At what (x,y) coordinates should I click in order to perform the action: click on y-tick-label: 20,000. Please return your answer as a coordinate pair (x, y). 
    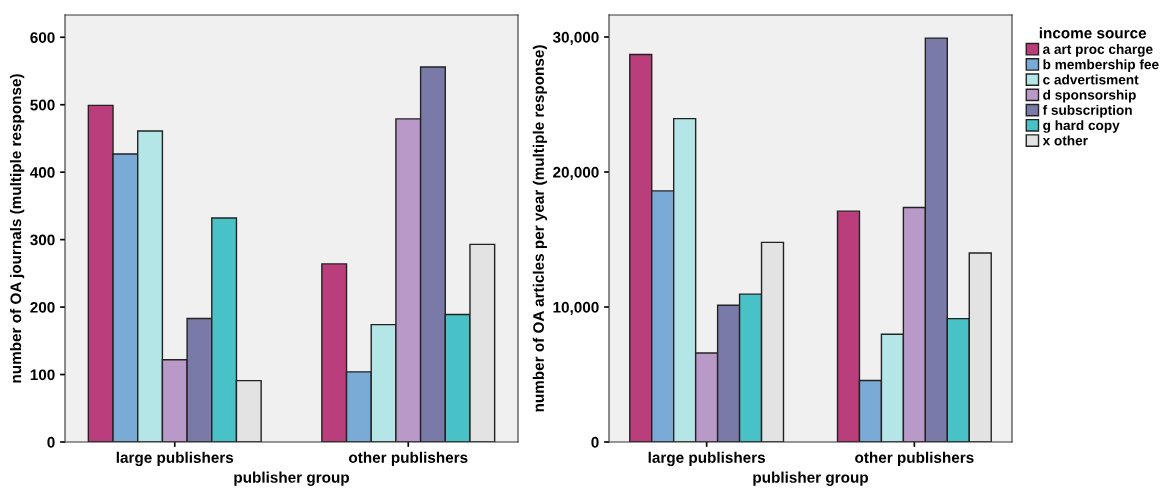
    Looking at the image, I should click on (576, 173).